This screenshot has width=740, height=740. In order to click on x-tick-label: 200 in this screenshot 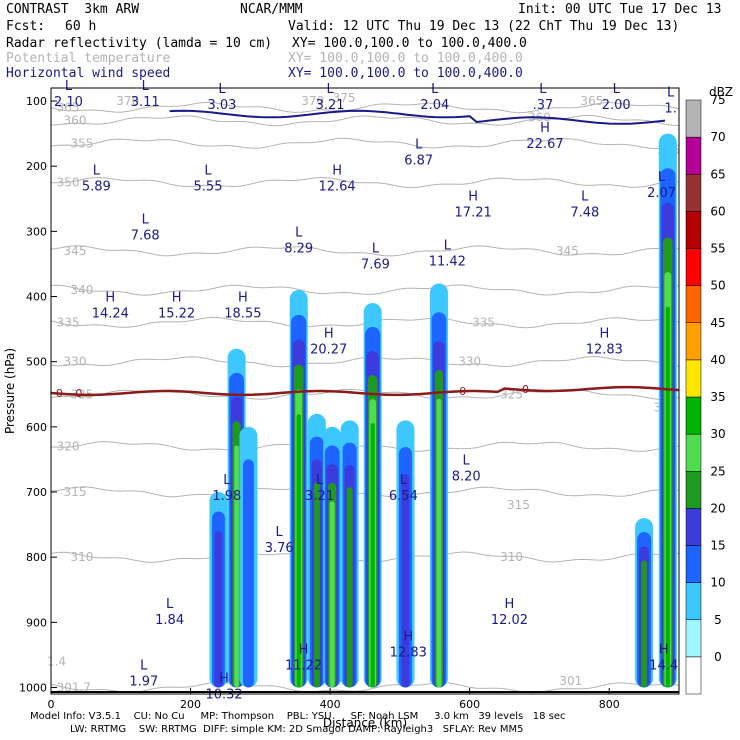, I will do `click(190, 704)`.